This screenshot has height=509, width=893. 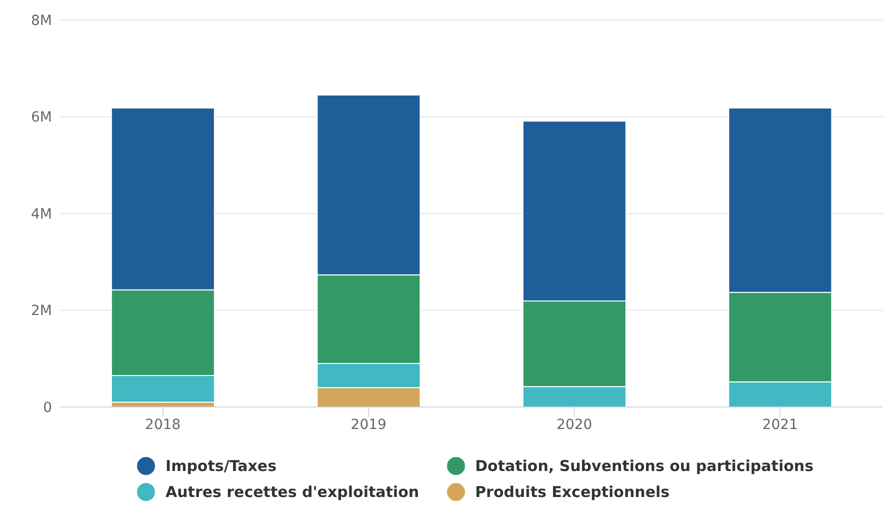 What do you see at coordinates (368, 424) in the screenshot?
I see `x-tick-label: 2019` at bounding box center [368, 424].